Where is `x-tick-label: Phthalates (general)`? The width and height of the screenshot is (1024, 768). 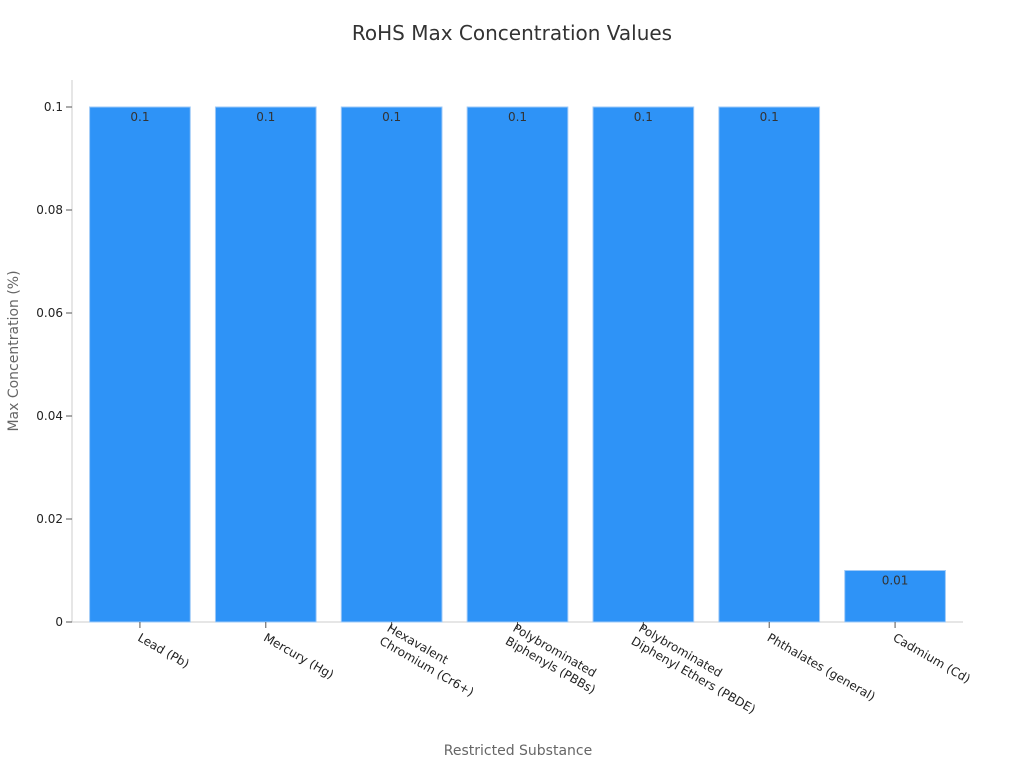
x-tick-label: Phthalates (general) is located at coordinates (821, 666).